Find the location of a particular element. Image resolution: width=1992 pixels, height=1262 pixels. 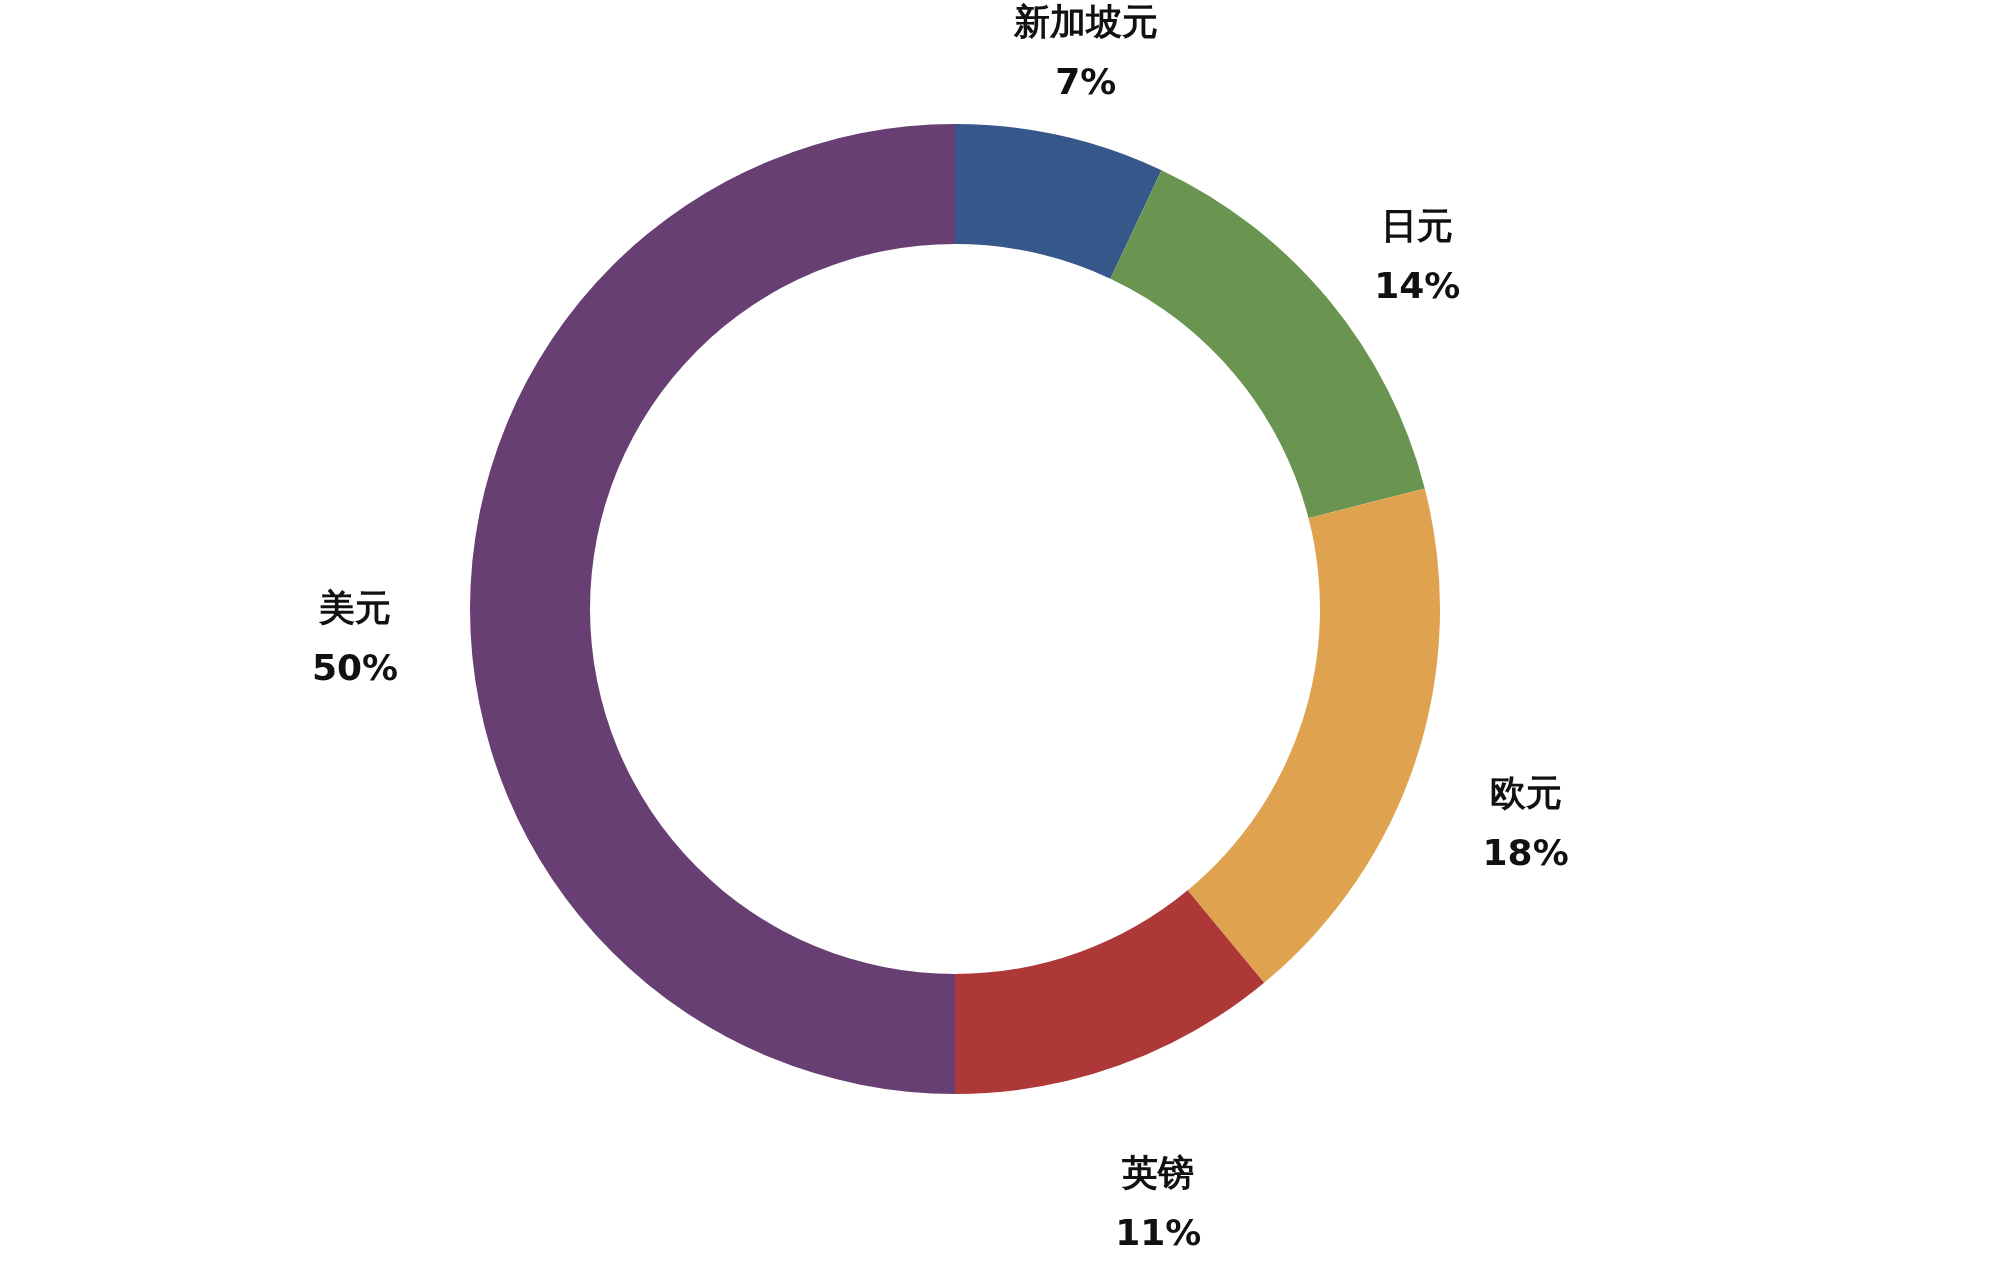

slice-label: 欧元 is located at coordinates (1525, 793).